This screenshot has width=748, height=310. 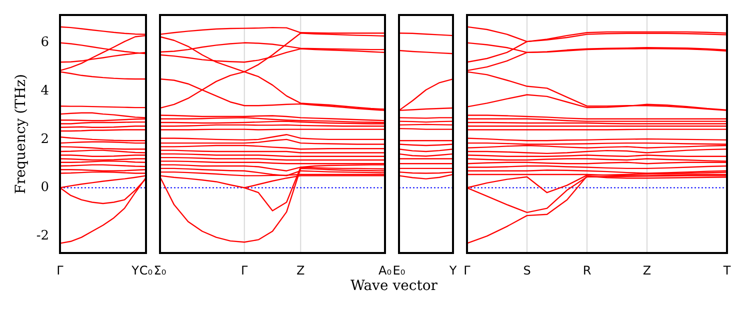 What do you see at coordinates (42, 236) in the screenshot?
I see `y-tick-label: -2` at bounding box center [42, 236].